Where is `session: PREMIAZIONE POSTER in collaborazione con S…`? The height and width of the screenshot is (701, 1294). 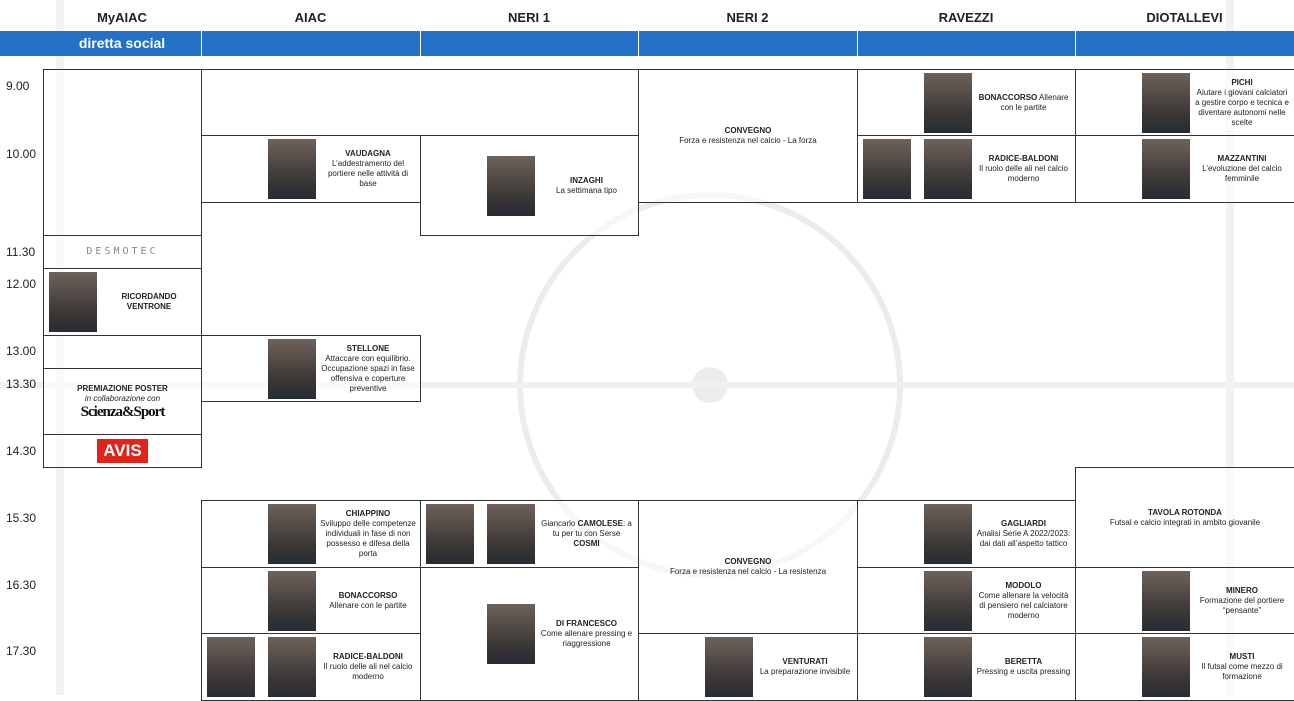
session: PREMIAZIONE POSTER in collaborazione con S… is located at coordinates (122, 401).